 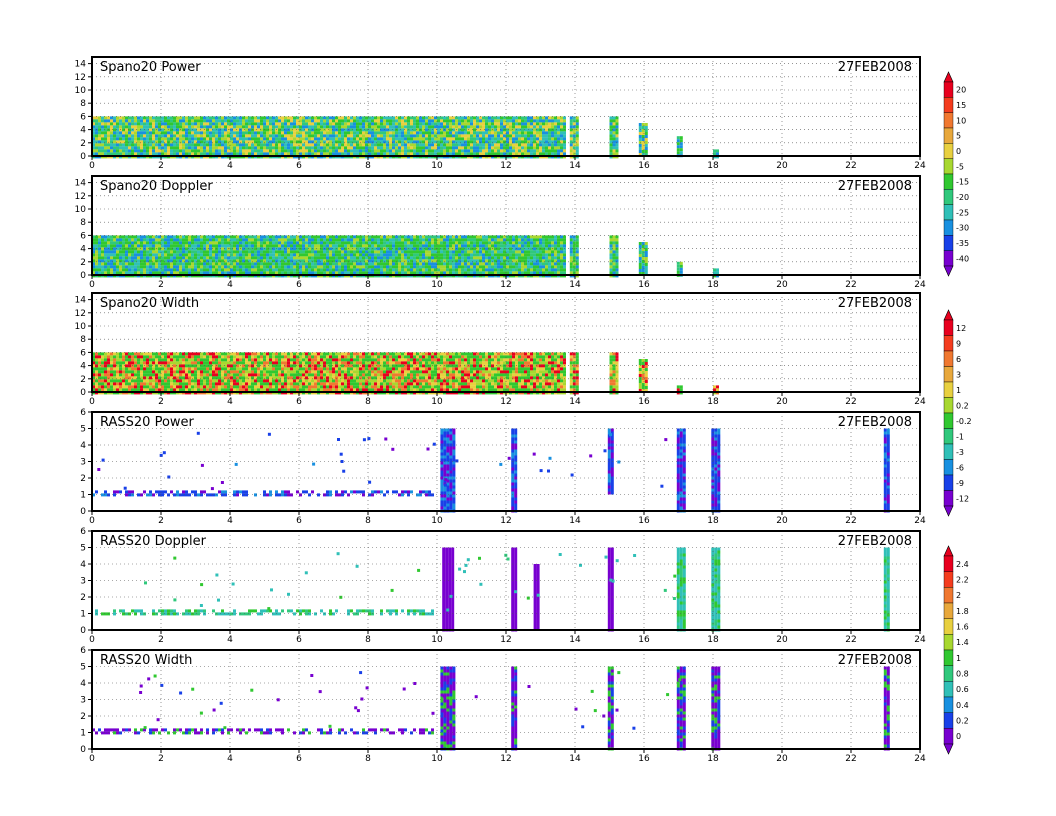 I want to click on x-tick-label: 0, so click(x=92, y=166).